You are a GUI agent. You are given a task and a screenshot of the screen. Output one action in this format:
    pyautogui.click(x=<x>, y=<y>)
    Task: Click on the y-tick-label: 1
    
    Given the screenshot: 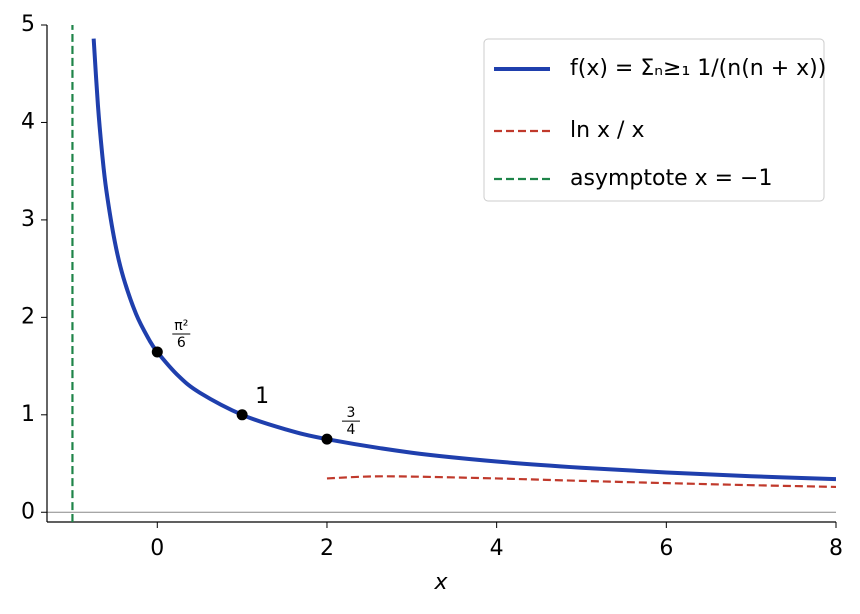 What is the action you would take?
    pyautogui.click(x=28, y=414)
    